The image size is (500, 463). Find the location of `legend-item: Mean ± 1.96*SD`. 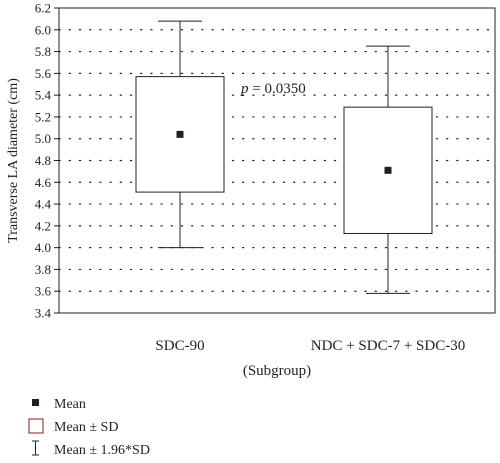

legend-item: Mean ± 1.96*SD is located at coordinates (91, 449).